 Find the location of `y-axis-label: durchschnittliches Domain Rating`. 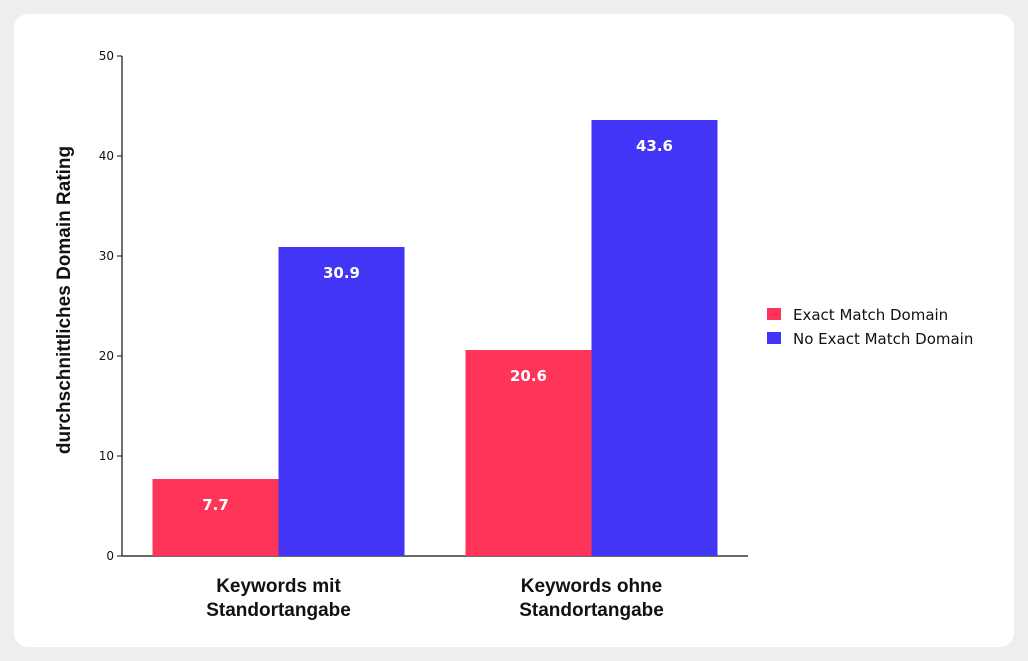

y-axis-label: durchschnittliches Domain Rating is located at coordinates (64, 300).